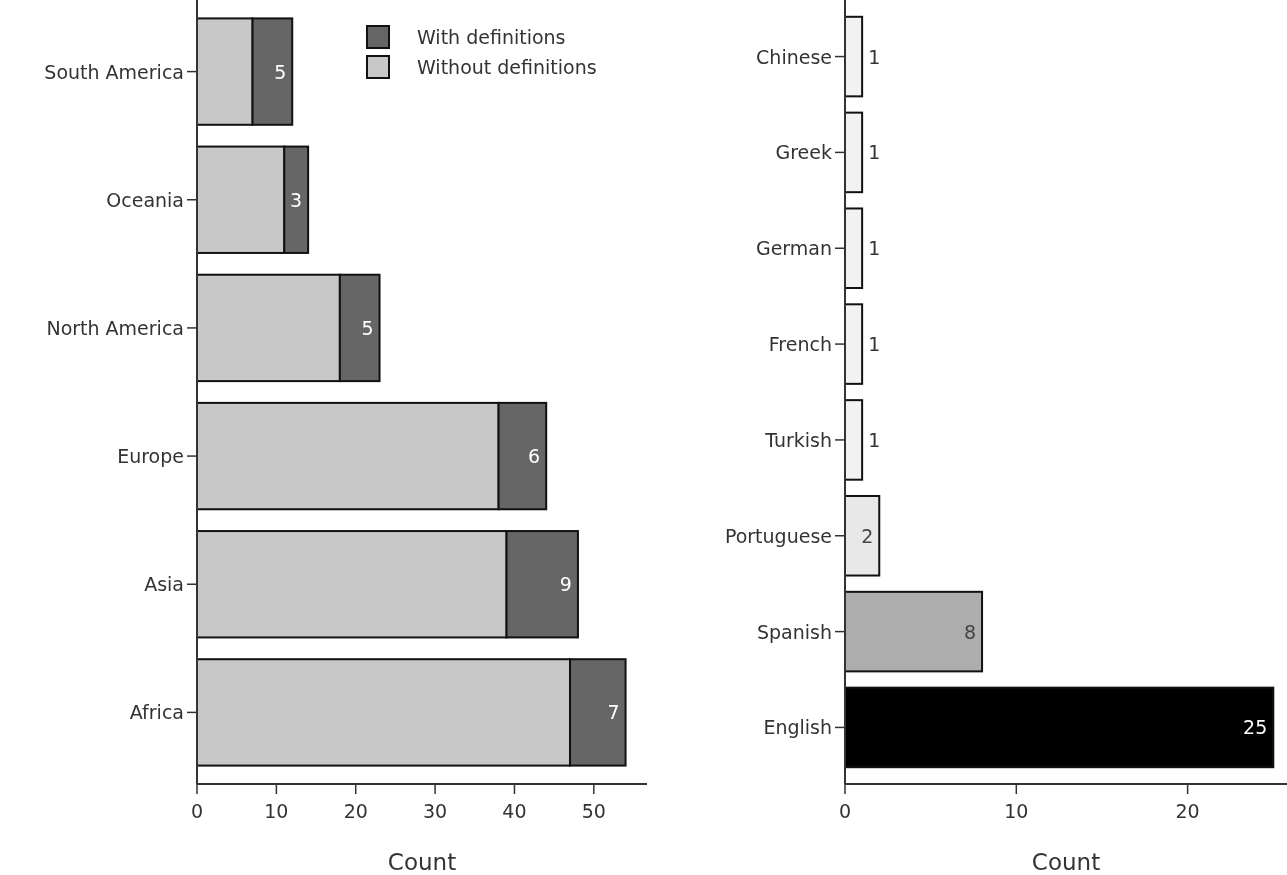 The image size is (1287, 875). Describe the element at coordinates (798, 439) in the screenshot. I see `y-tick-label: Turkish` at that location.